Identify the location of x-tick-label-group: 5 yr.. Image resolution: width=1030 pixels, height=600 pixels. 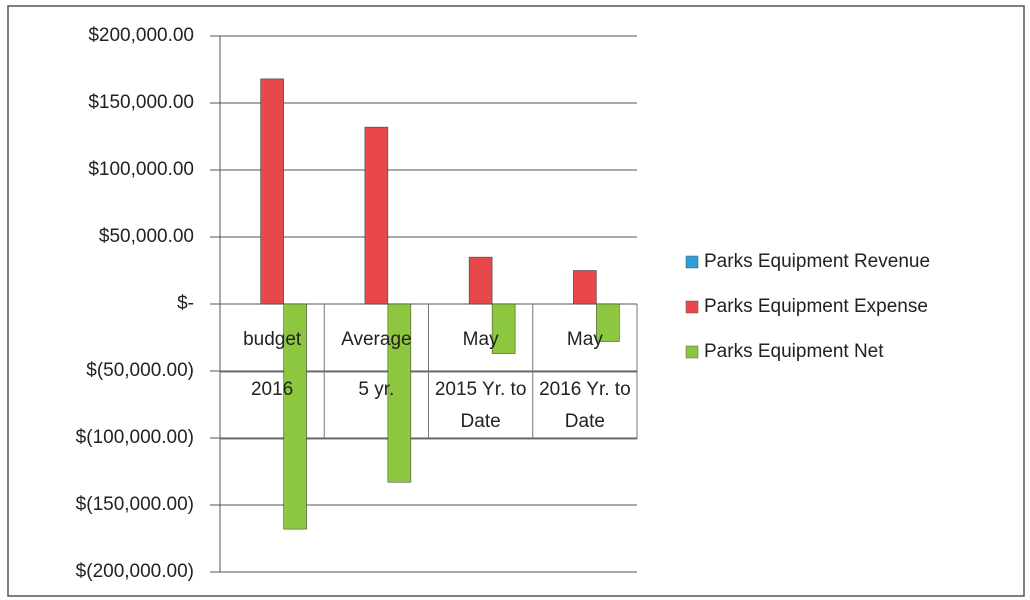
(376, 389).